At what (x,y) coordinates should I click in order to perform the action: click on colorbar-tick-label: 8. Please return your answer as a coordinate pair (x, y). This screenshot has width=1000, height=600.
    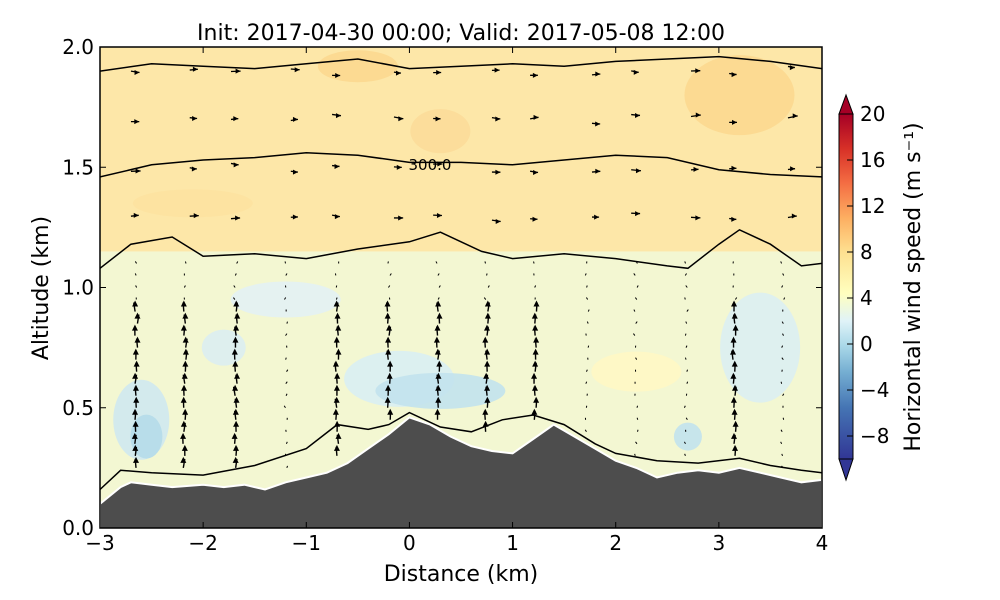
    Looking at the image, I should click on (866, 252).